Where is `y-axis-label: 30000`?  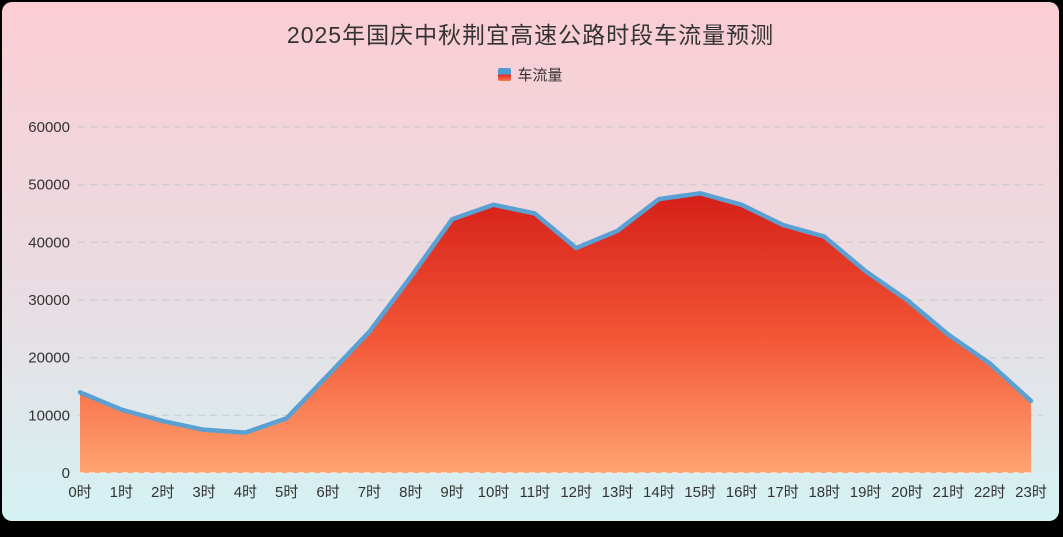 y-axis-label: 30000 is located at coordinates (49, 300).